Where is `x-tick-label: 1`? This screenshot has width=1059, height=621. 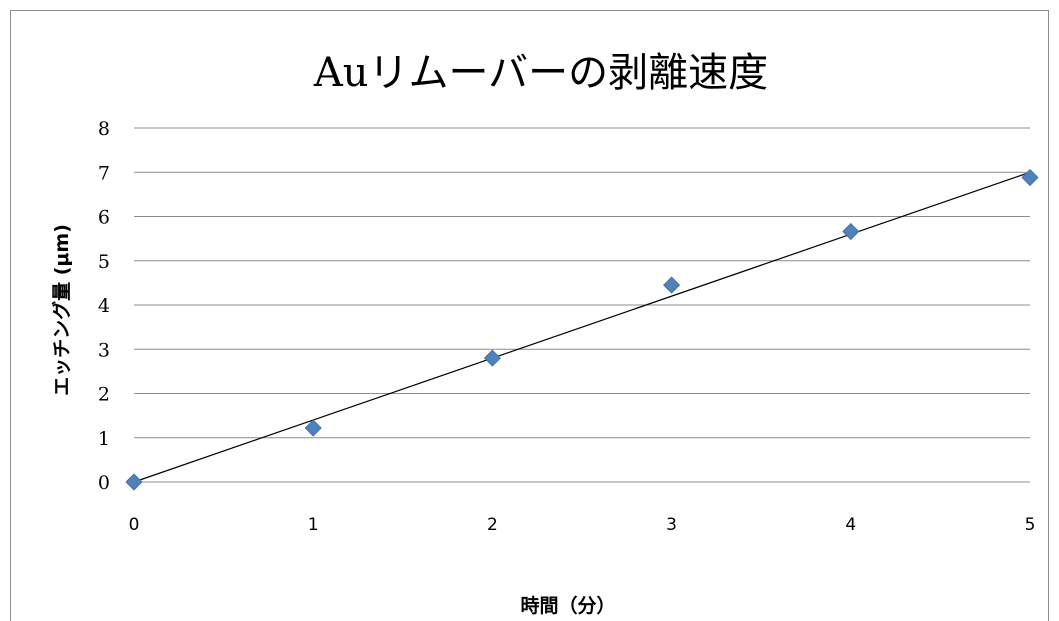
x-tick-label: 1 is located at coordinates (313, 525).